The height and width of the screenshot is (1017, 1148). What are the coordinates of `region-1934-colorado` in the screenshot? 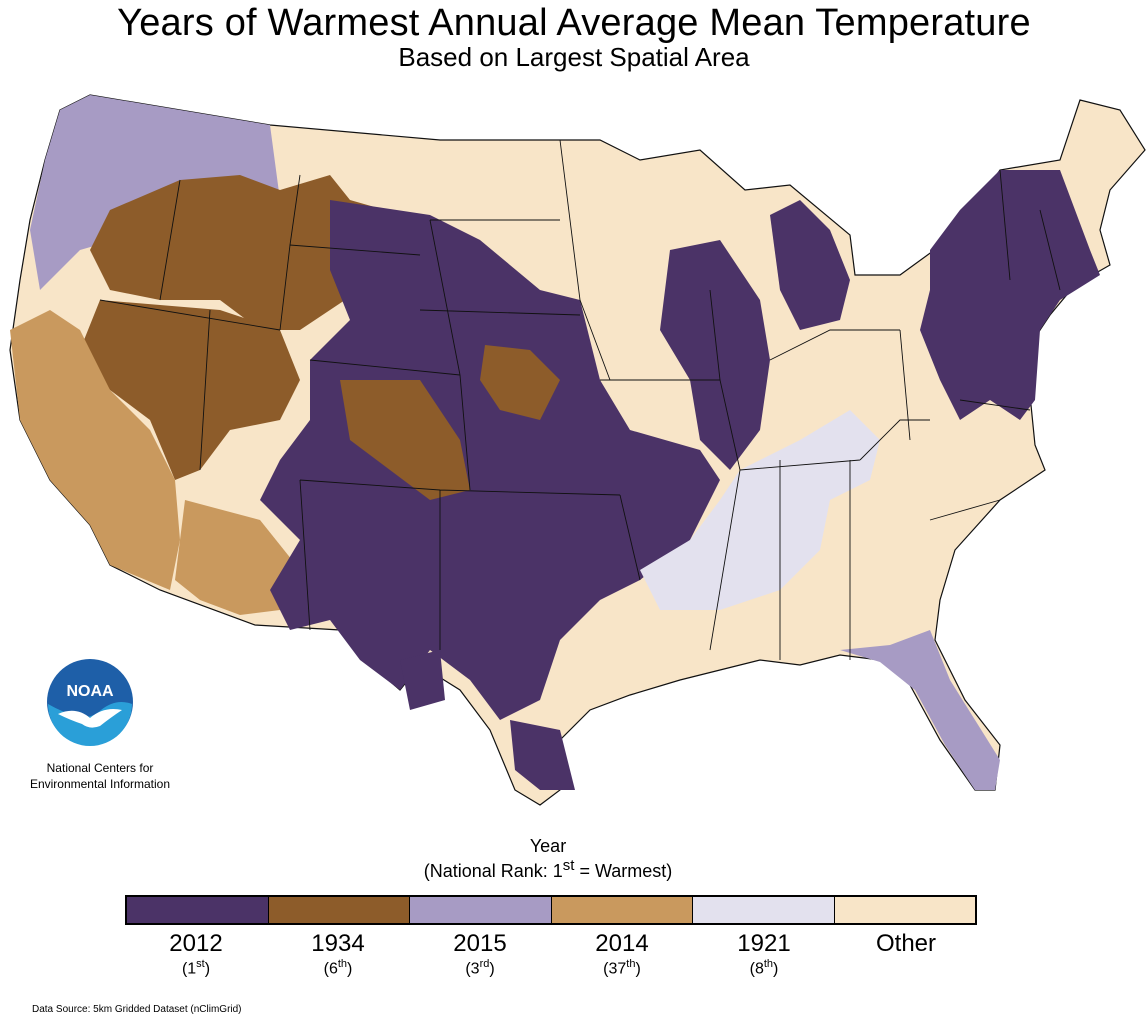 It's located at (405, 440).